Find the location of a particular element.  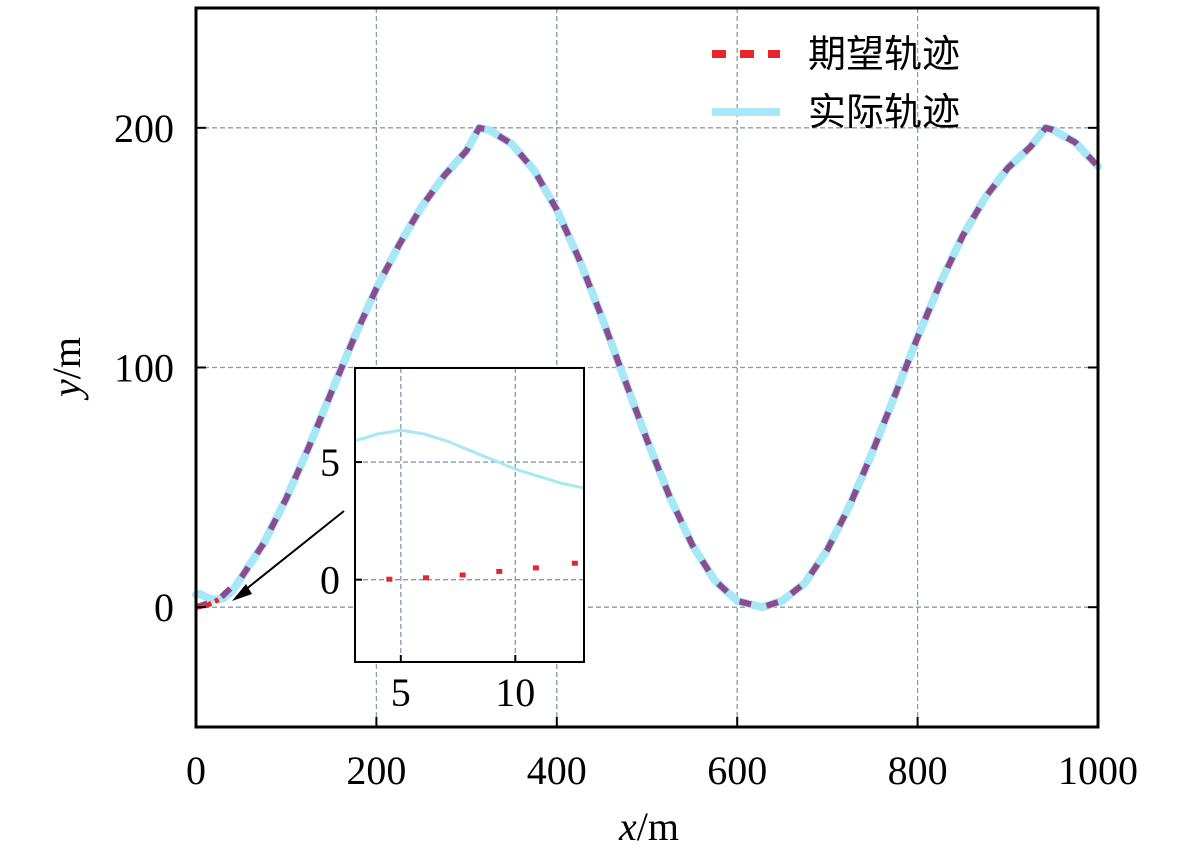

inset-chart: 5 10 0 5 is located at coordinates (452, 541).